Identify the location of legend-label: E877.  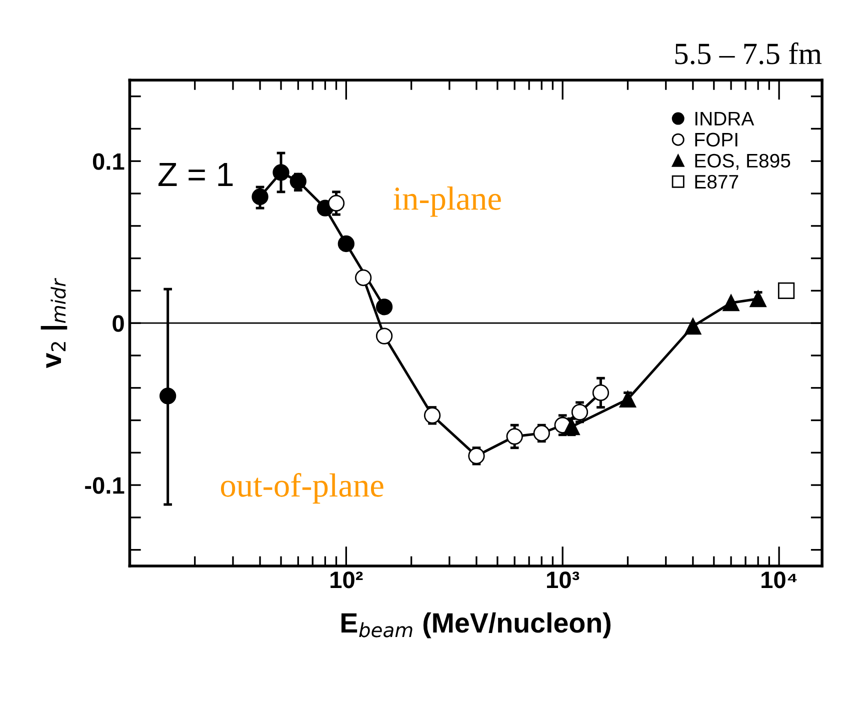
(716, 181).